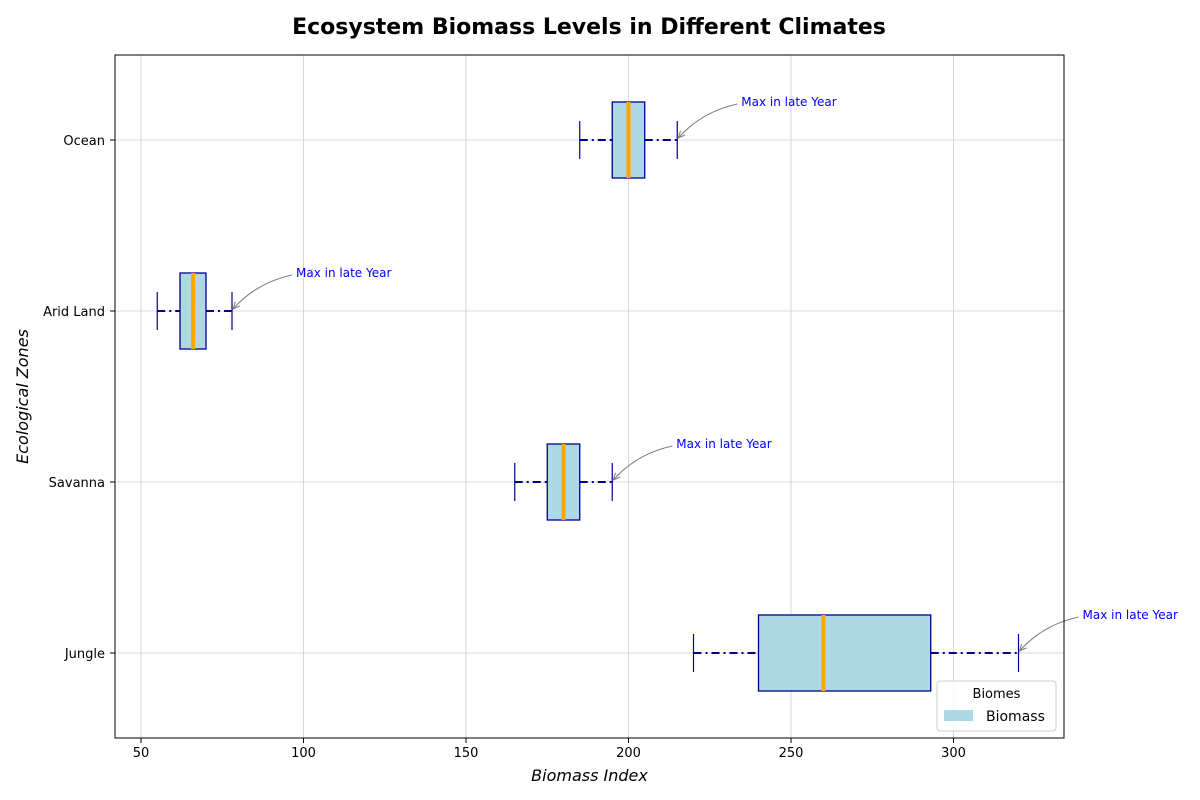 Image resolution: width=1200 pixels, height=800 pixels. Describe the element at coordinates (844, 653) in the screenshot. I see `box-iqr` at that location.